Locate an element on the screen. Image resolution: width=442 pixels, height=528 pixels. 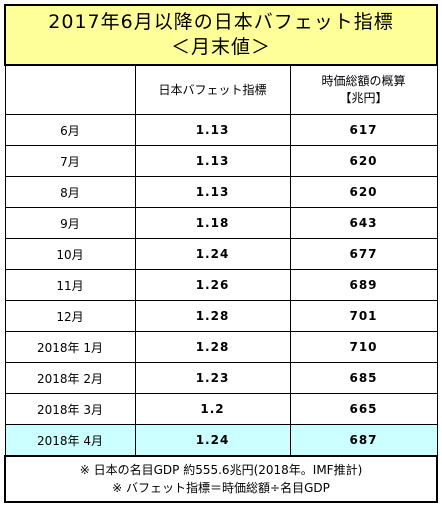
table-row: 8月 1.13 620 is located at coordinates (221, 192).